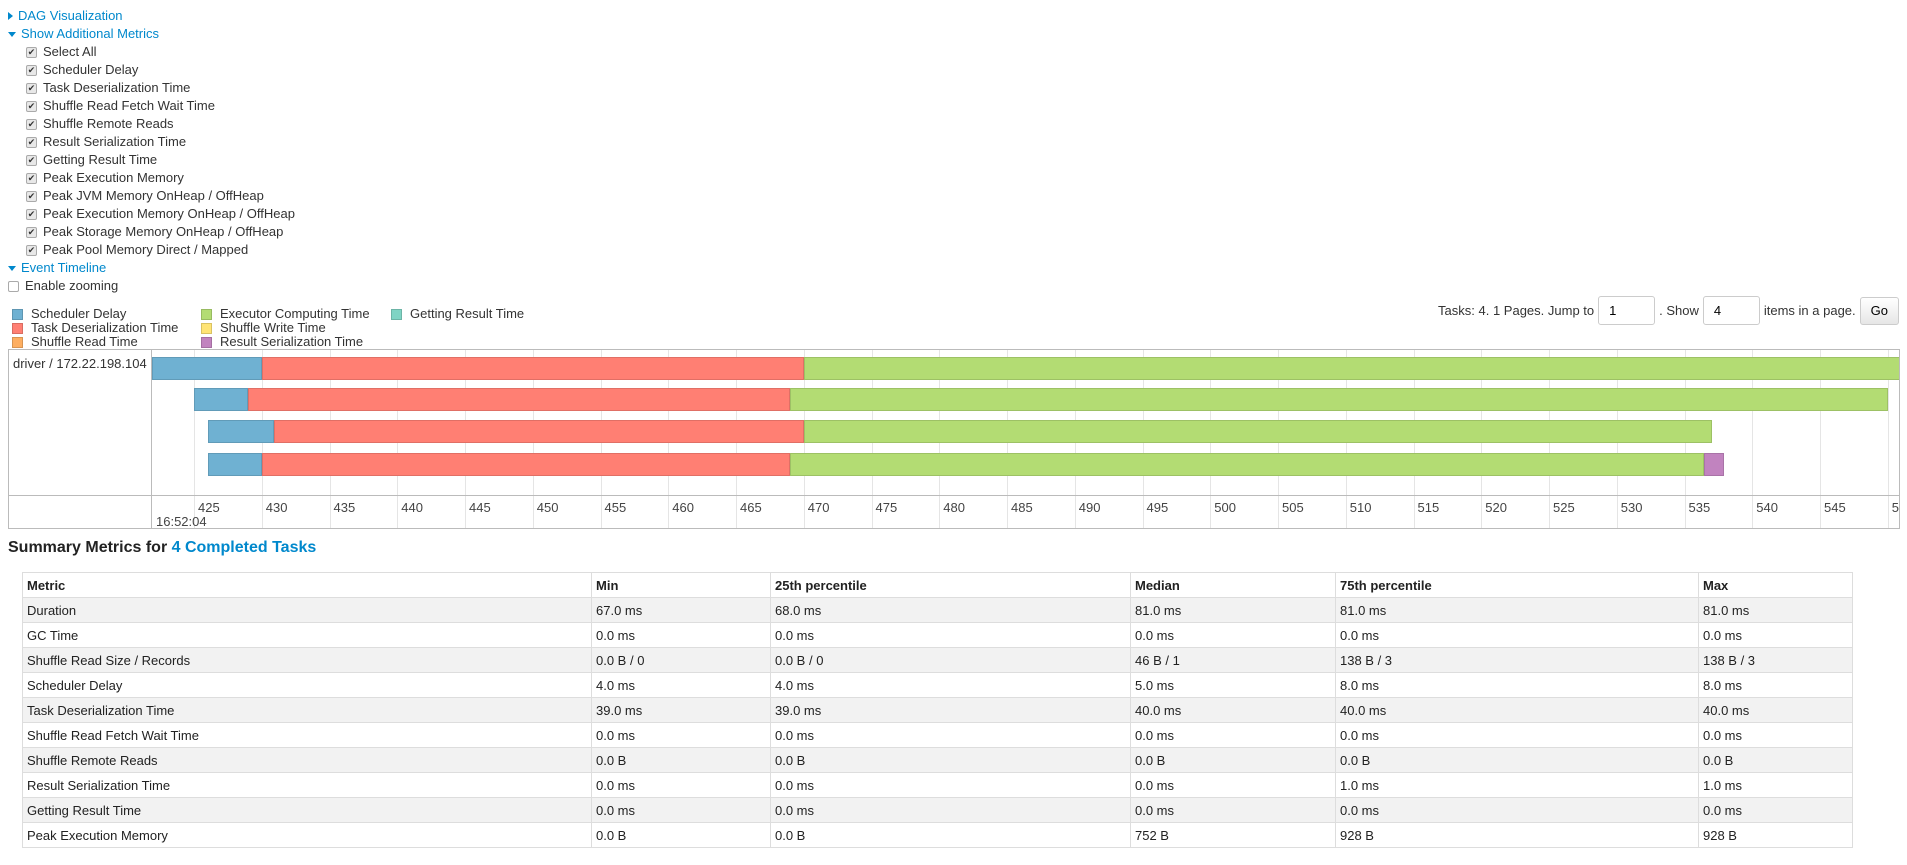 The width and height of the screenshot is (1907, 865). What do you see at coordinates (307, 835) in the screenshot?
I see `metric-name-cell: Peak Execution Memory` at bounding box center [307, 835].